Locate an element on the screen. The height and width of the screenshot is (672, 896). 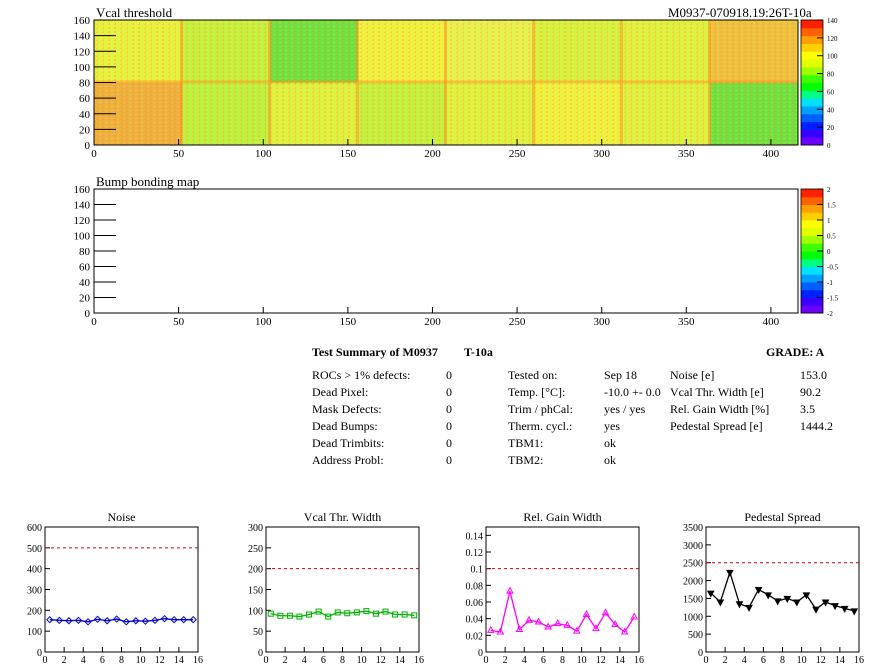
y-tick-label: 500 is located at coordinates (34, 549).